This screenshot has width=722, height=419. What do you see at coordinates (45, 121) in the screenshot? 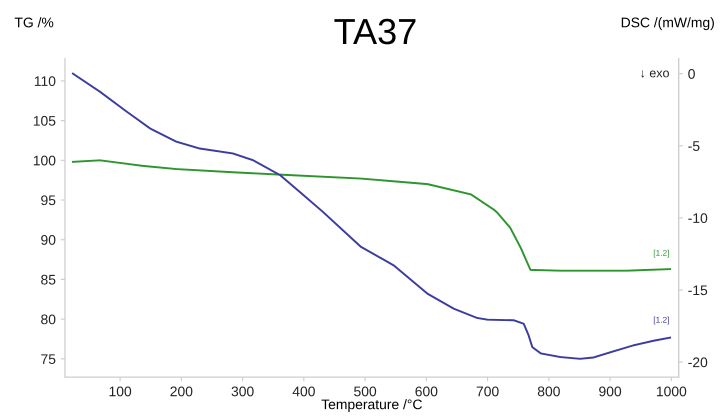
I see `y-tick-label: 105` at bounding box center [45, 121].